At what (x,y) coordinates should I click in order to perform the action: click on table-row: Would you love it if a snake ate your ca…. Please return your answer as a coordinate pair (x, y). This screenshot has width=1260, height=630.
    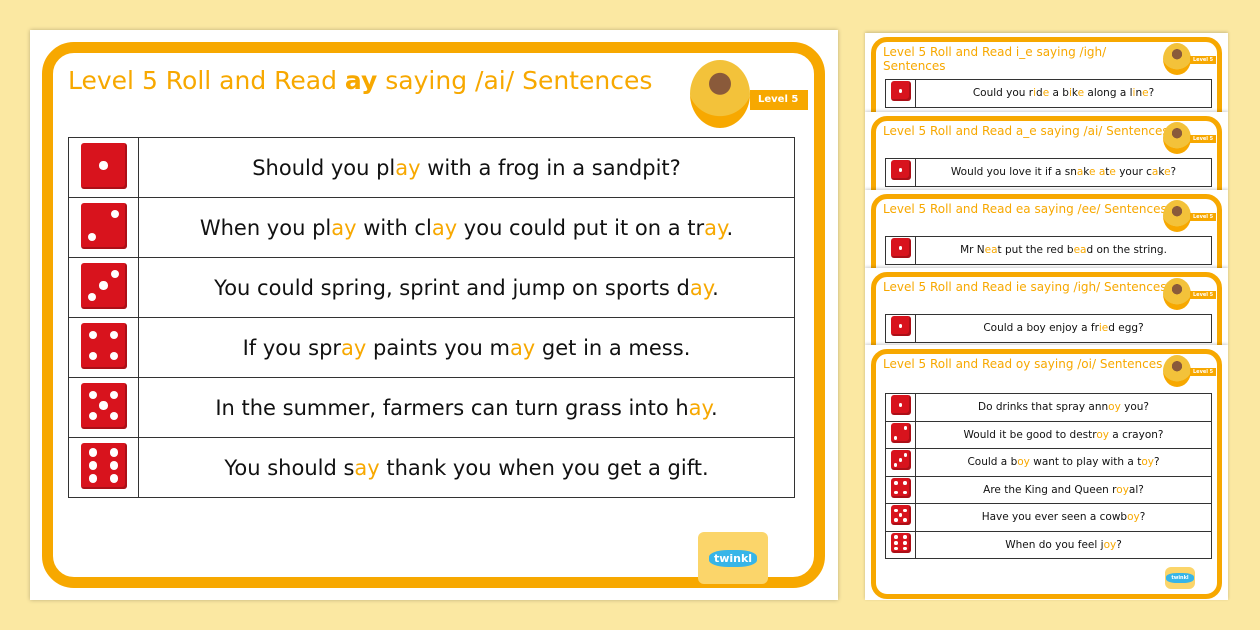
    Looking at the image, I should click on (1048, 172).